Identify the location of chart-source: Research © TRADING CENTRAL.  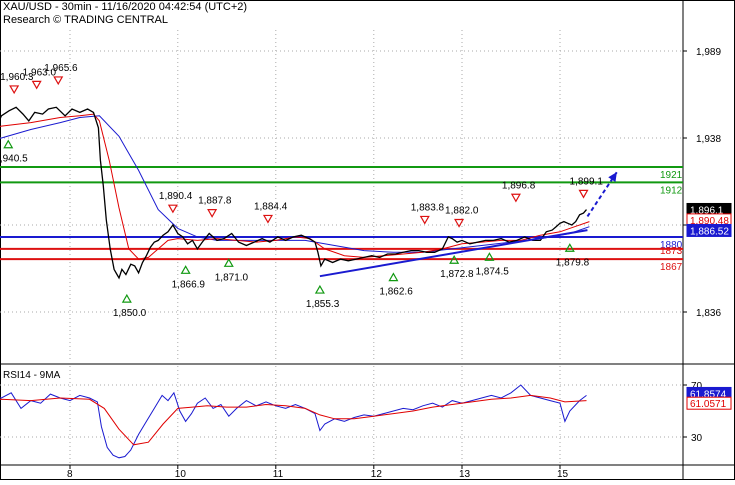
(85, 20).